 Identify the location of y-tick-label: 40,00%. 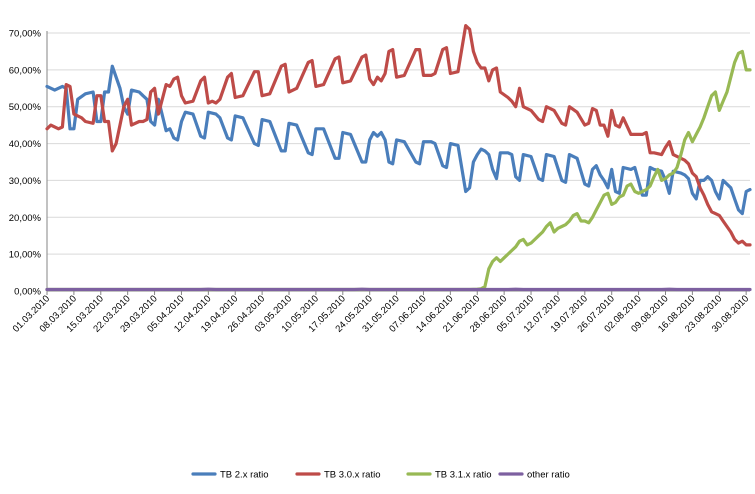
(25, 144).